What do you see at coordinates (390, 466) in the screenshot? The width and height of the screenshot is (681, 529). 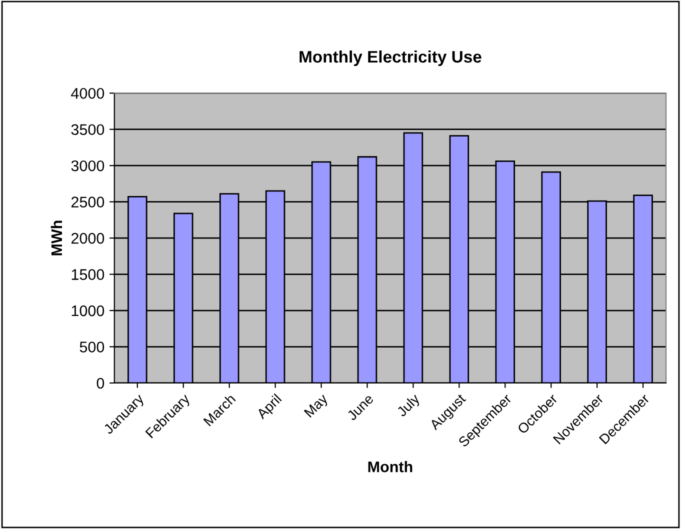 I see `x-axis-title: Month` at bounding box center [390, 466].